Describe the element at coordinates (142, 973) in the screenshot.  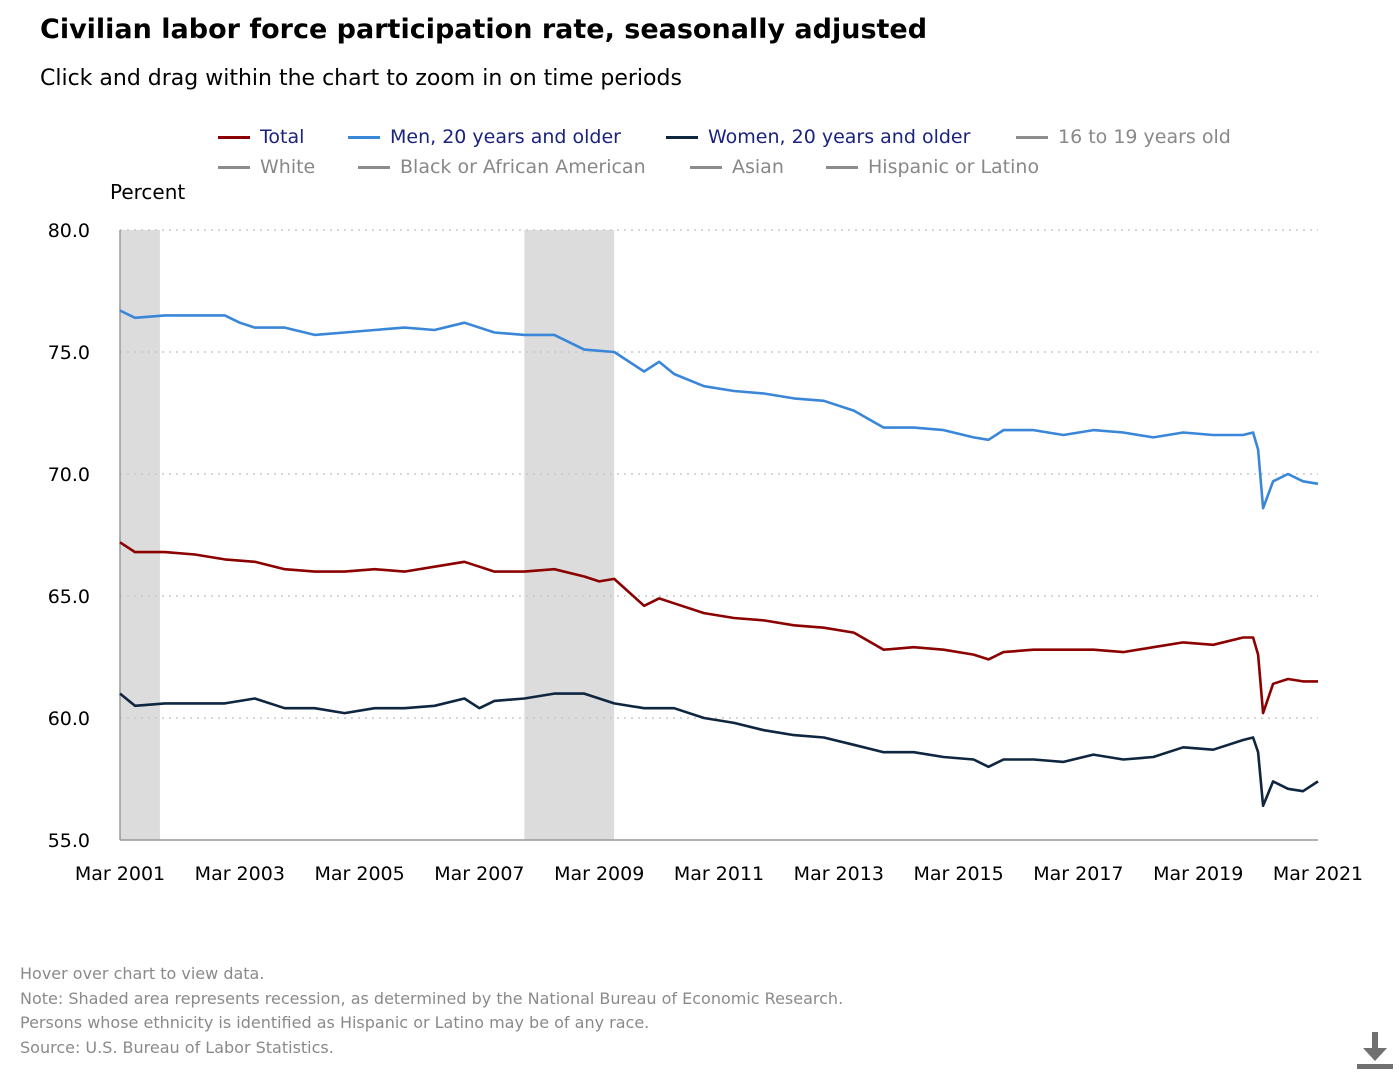
I see `note-hover: Hover over chart to view data.` at that location.